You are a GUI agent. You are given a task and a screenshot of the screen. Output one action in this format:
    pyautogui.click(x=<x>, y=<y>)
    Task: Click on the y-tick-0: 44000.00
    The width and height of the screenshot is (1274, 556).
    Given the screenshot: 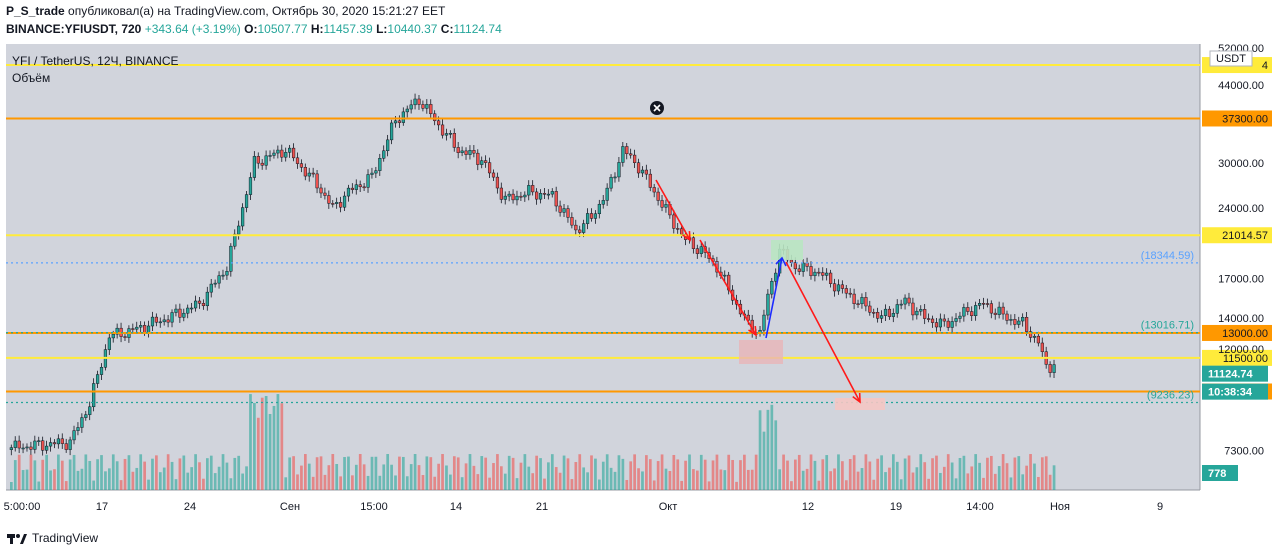 What is the action you would take?
    pyautogui.click(x=1241, y=86)
    